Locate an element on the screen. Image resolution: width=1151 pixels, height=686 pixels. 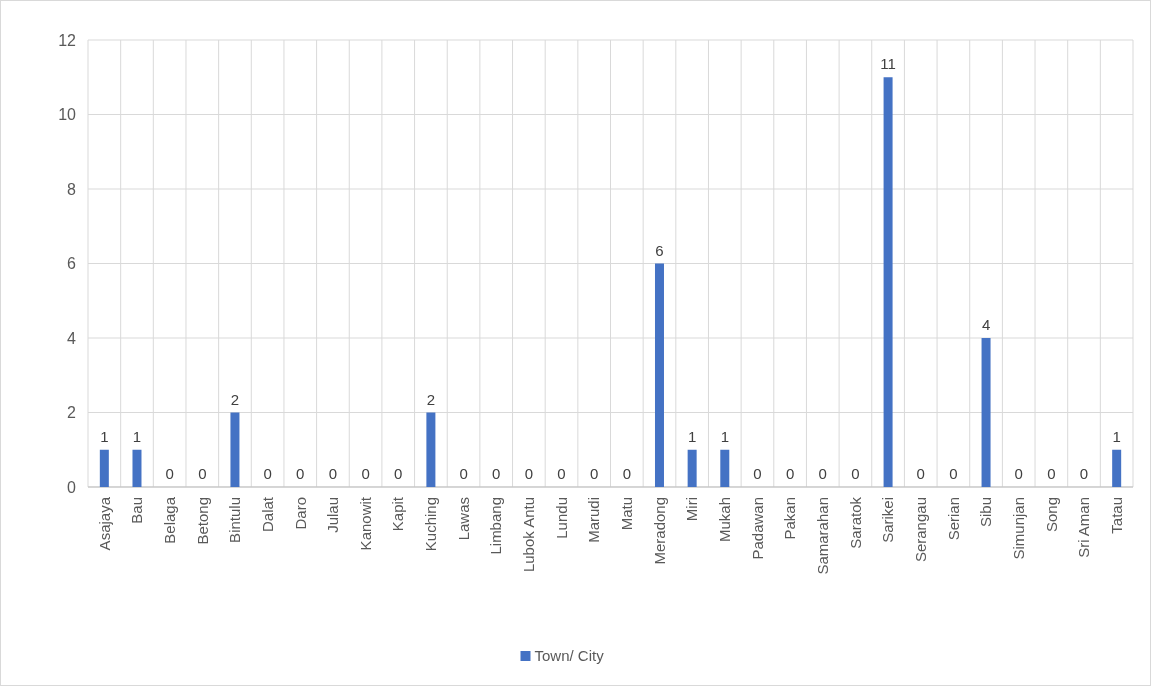
x-tick-label: Matu is located at coordinates (627, 514).